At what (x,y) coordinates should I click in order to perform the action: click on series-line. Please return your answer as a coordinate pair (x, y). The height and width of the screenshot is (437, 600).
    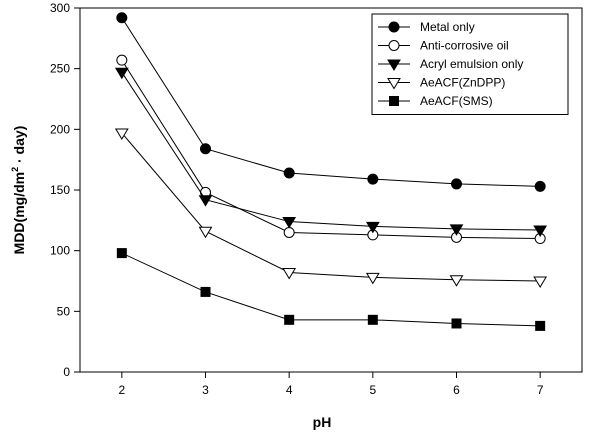
    Looking at the image, I should click on (331, 289).